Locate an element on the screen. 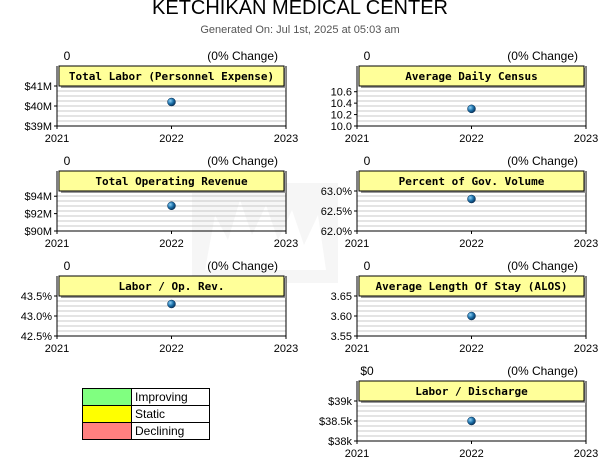 The height and width of the screenshot is (465, 600). y-tick-label: $41M is located at coordinates (38, 87).